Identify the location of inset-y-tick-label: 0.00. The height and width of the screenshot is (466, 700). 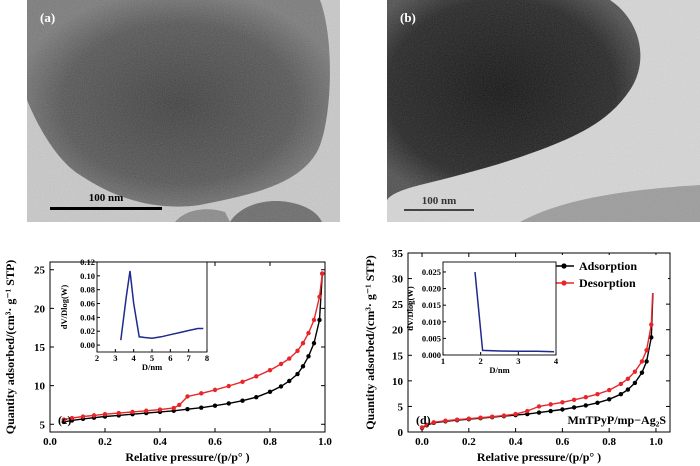
(87, 345).